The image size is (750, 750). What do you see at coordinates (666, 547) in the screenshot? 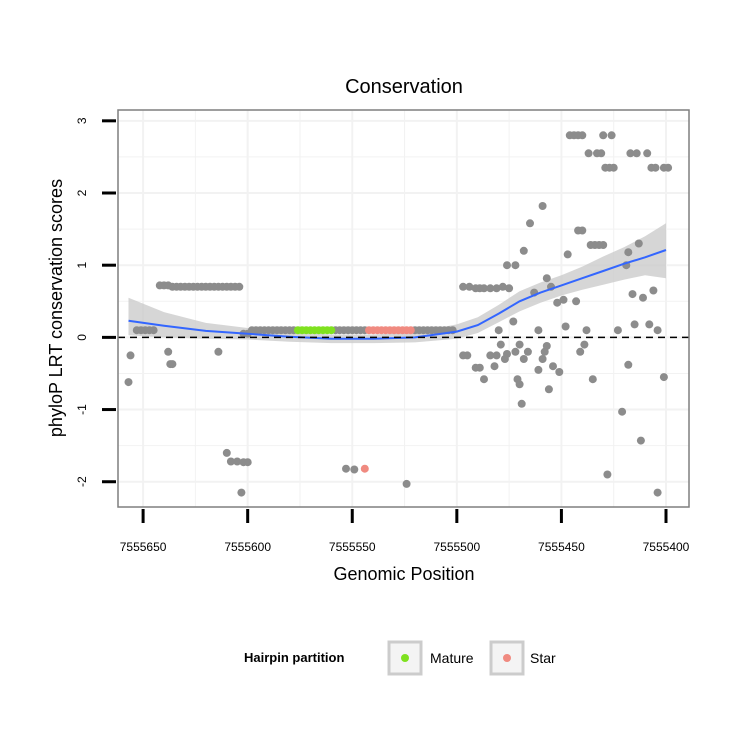
I see `x-tick-label-5: 7555400` at bounding box center [666, 547].